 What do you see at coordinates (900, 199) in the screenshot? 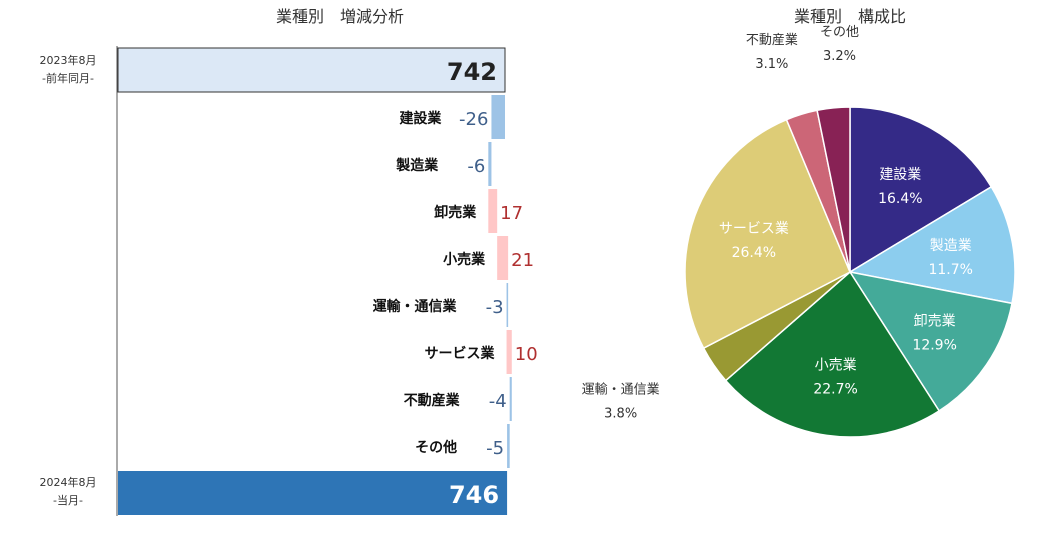
I see `pie-slice-value: 16.4%` at bounding box center [900, 199].